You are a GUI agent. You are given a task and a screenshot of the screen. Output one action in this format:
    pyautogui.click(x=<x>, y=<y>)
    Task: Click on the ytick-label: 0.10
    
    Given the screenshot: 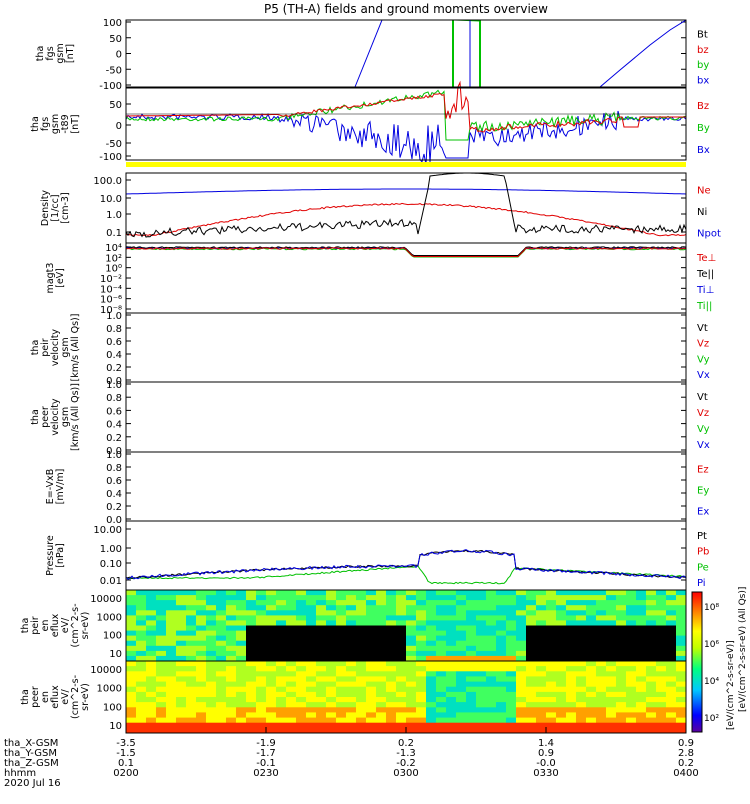 What is the action you would take?
    pyautogui.click(x=111, y=564)
    